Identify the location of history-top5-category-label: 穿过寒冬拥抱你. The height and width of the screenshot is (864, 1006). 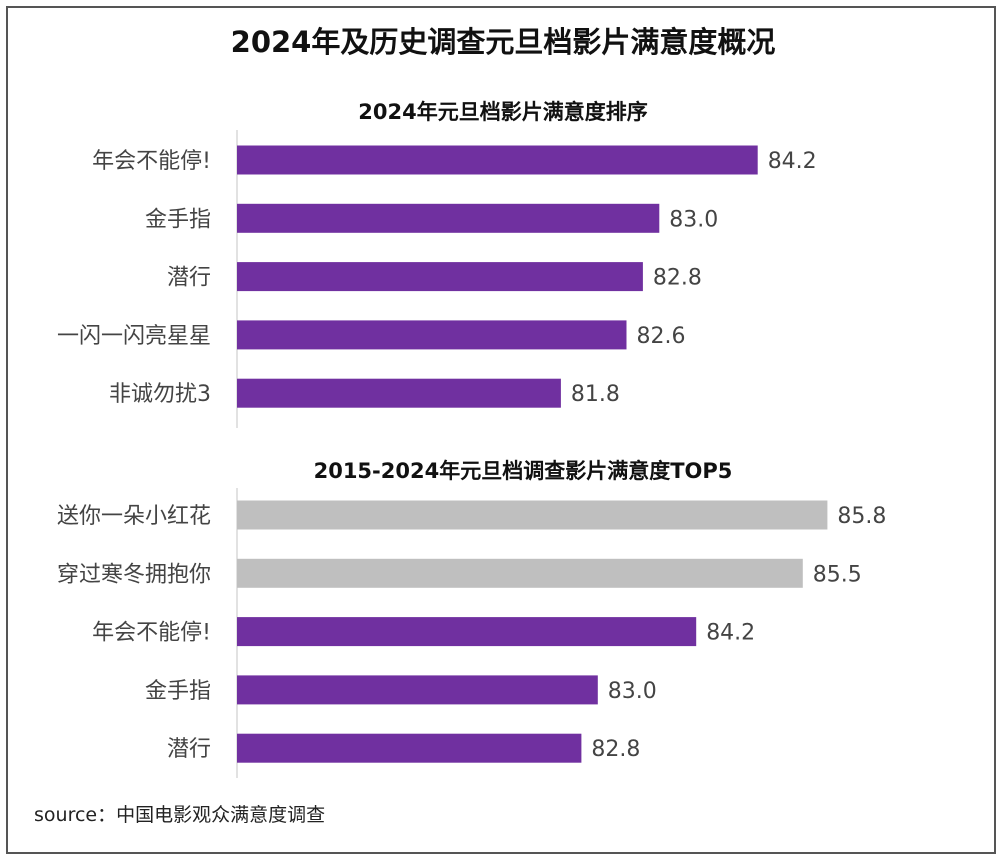
(134, 574).